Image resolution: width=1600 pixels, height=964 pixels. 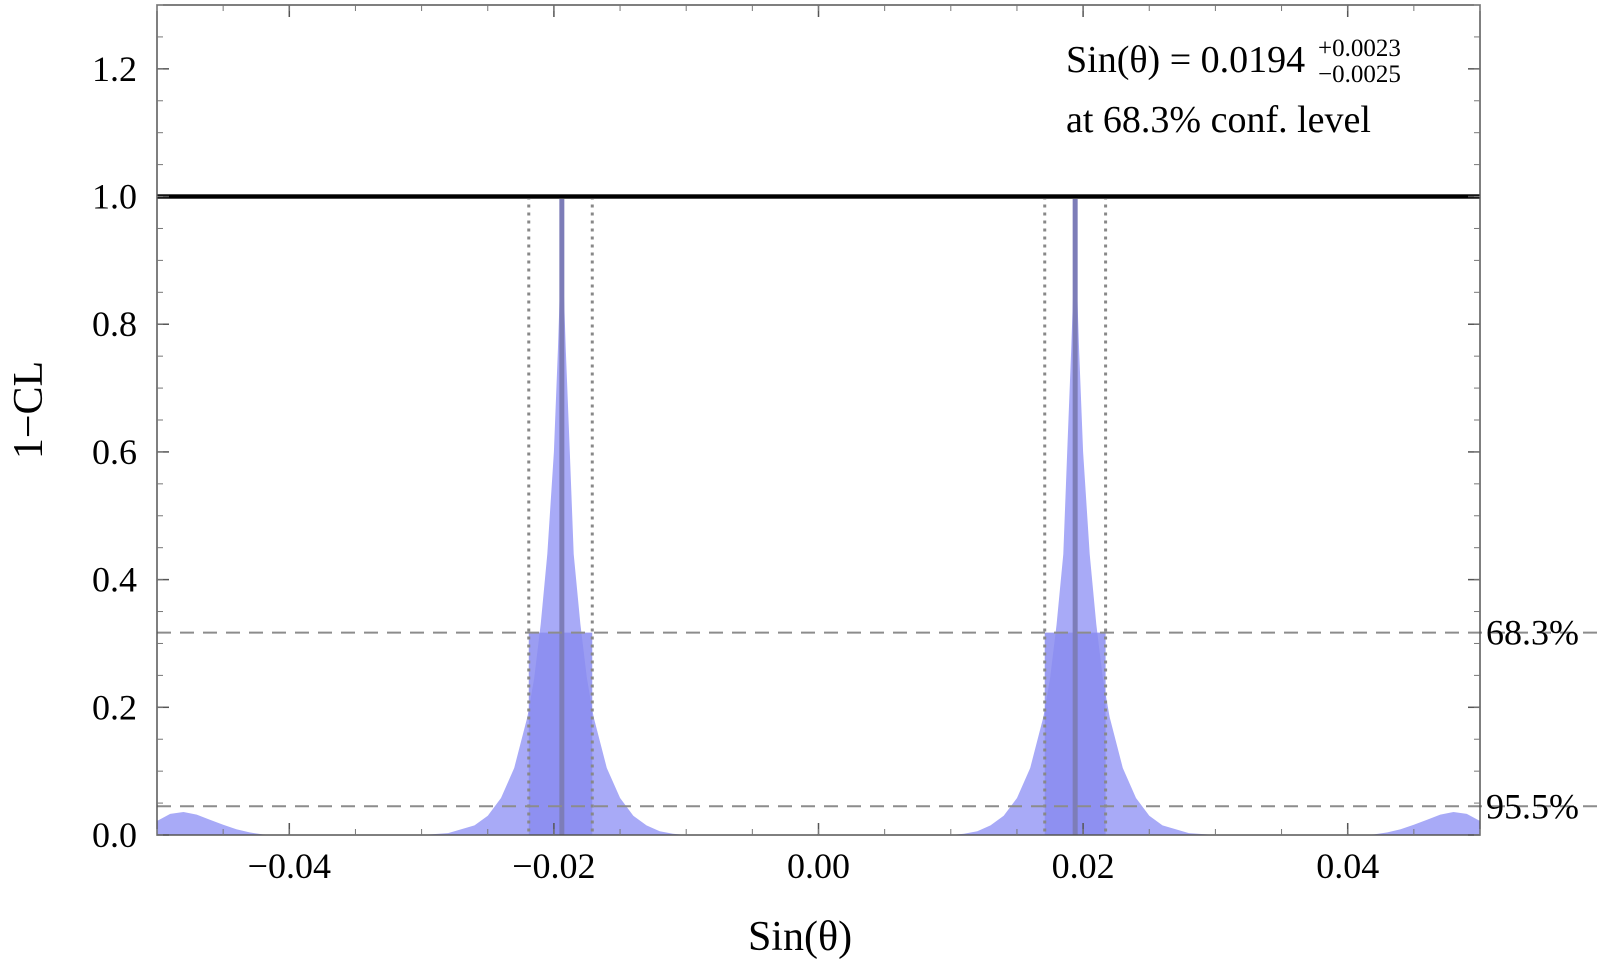 I want to click on y-tick-label: 0.4, so click(x=114, y=580).